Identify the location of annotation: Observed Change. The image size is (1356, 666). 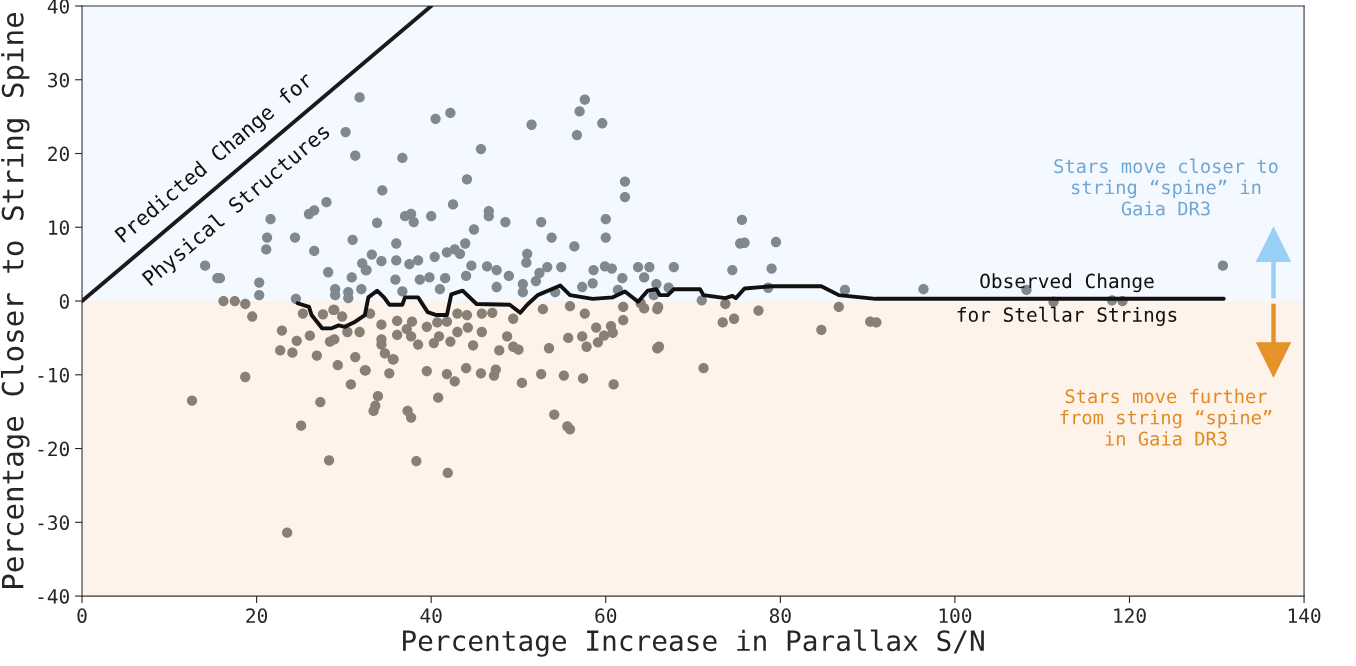
(1067, 283).